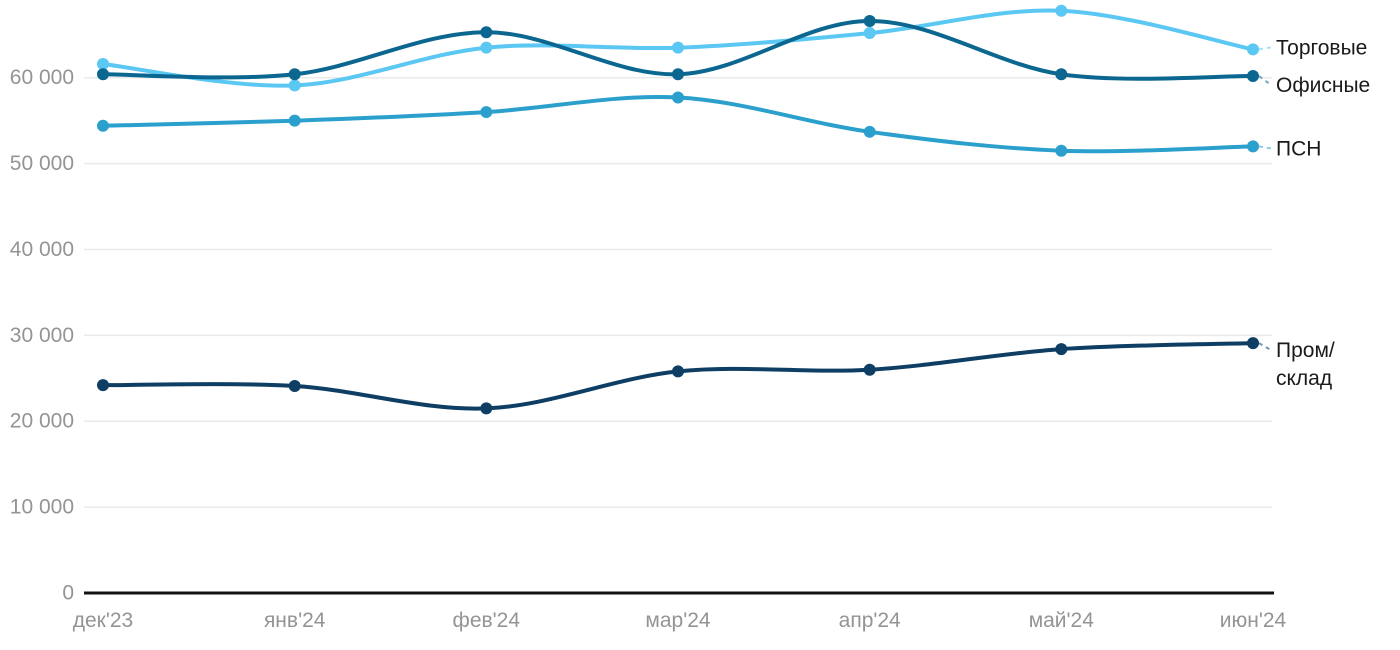  What do you see at coordinates (295, 620) in the screenshot?
I see `x-tick-label: янв'24` at bounding box center [295, 620].